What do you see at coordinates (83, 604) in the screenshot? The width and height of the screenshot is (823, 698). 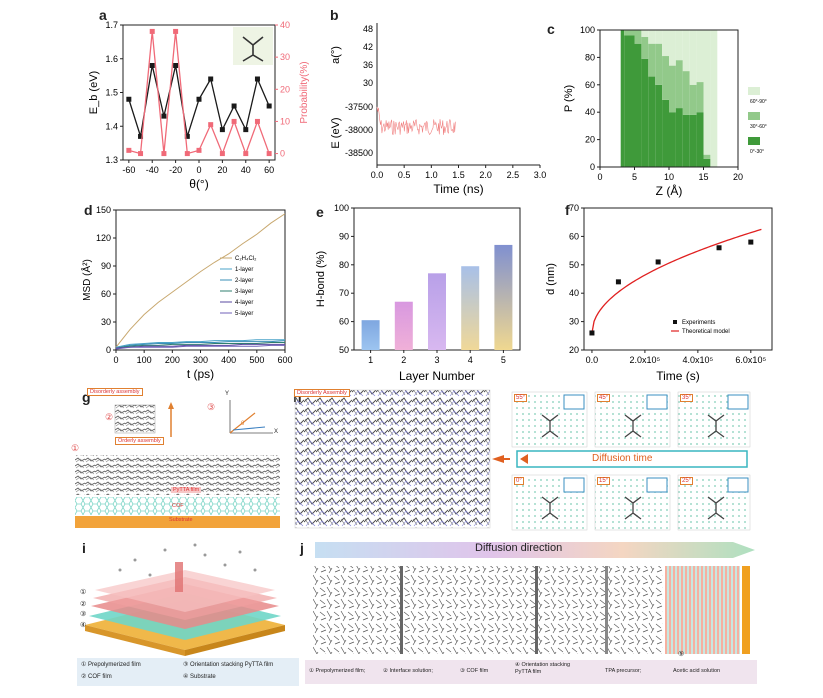 I see `i-num-2: ②` at bounding box center [83, 604].